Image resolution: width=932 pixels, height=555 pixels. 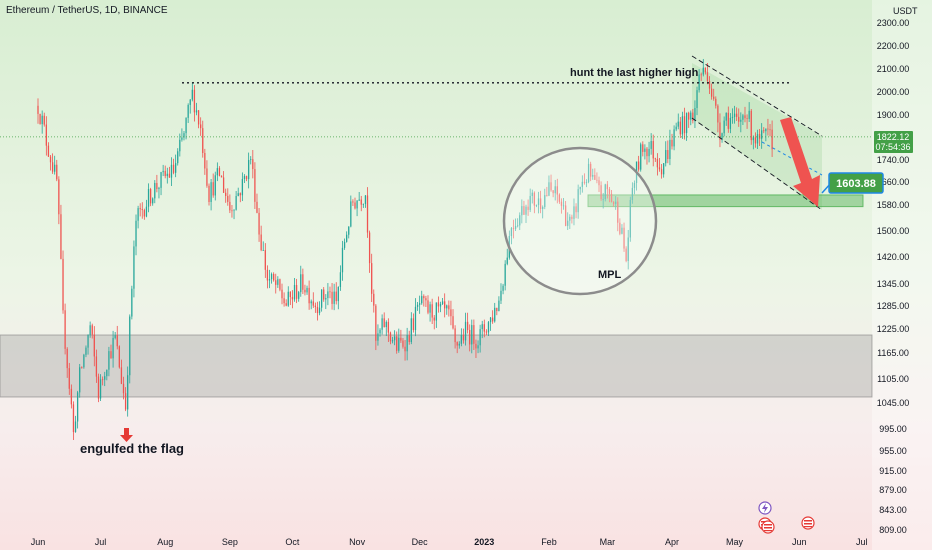 I want to click on last-price-tag: 1822.12 07:54:36, so click(x=893, y=142).